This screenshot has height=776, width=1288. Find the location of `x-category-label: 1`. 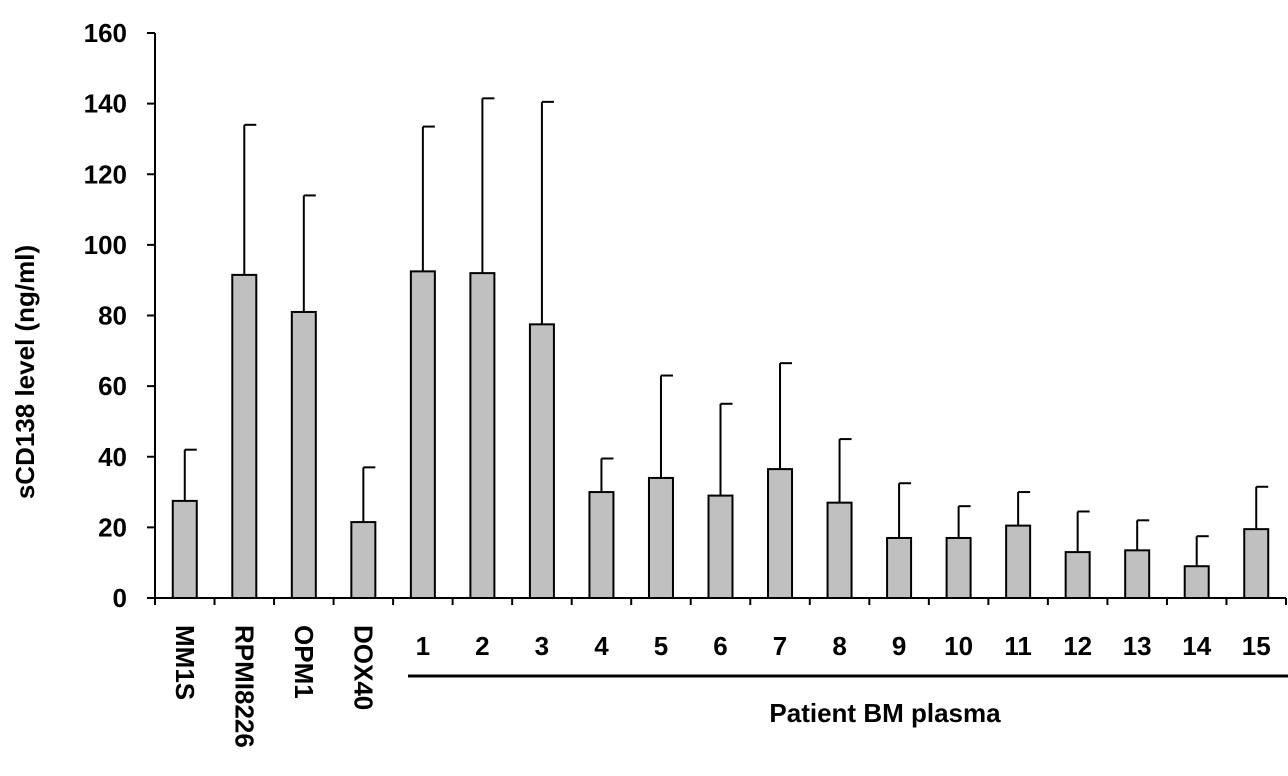

x-category-label: 1 is located at coordinates (423, 646).